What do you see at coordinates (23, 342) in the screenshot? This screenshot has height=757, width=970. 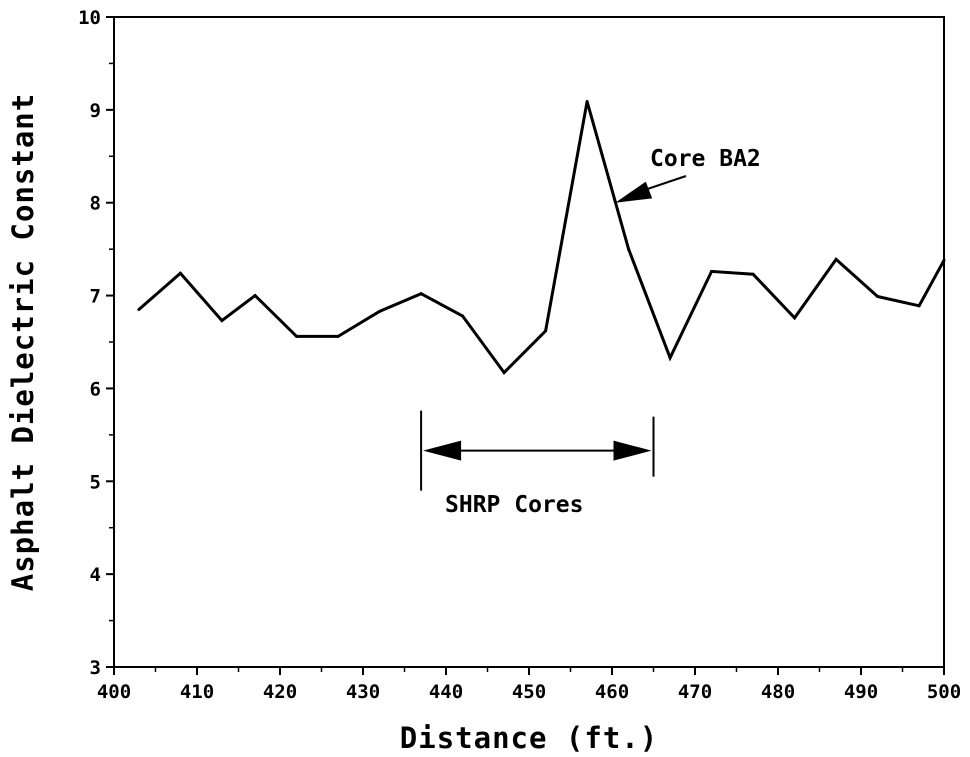 I see `y-axis-title: Asphalt Dielectric Constant` at bounding box center [23, 342].